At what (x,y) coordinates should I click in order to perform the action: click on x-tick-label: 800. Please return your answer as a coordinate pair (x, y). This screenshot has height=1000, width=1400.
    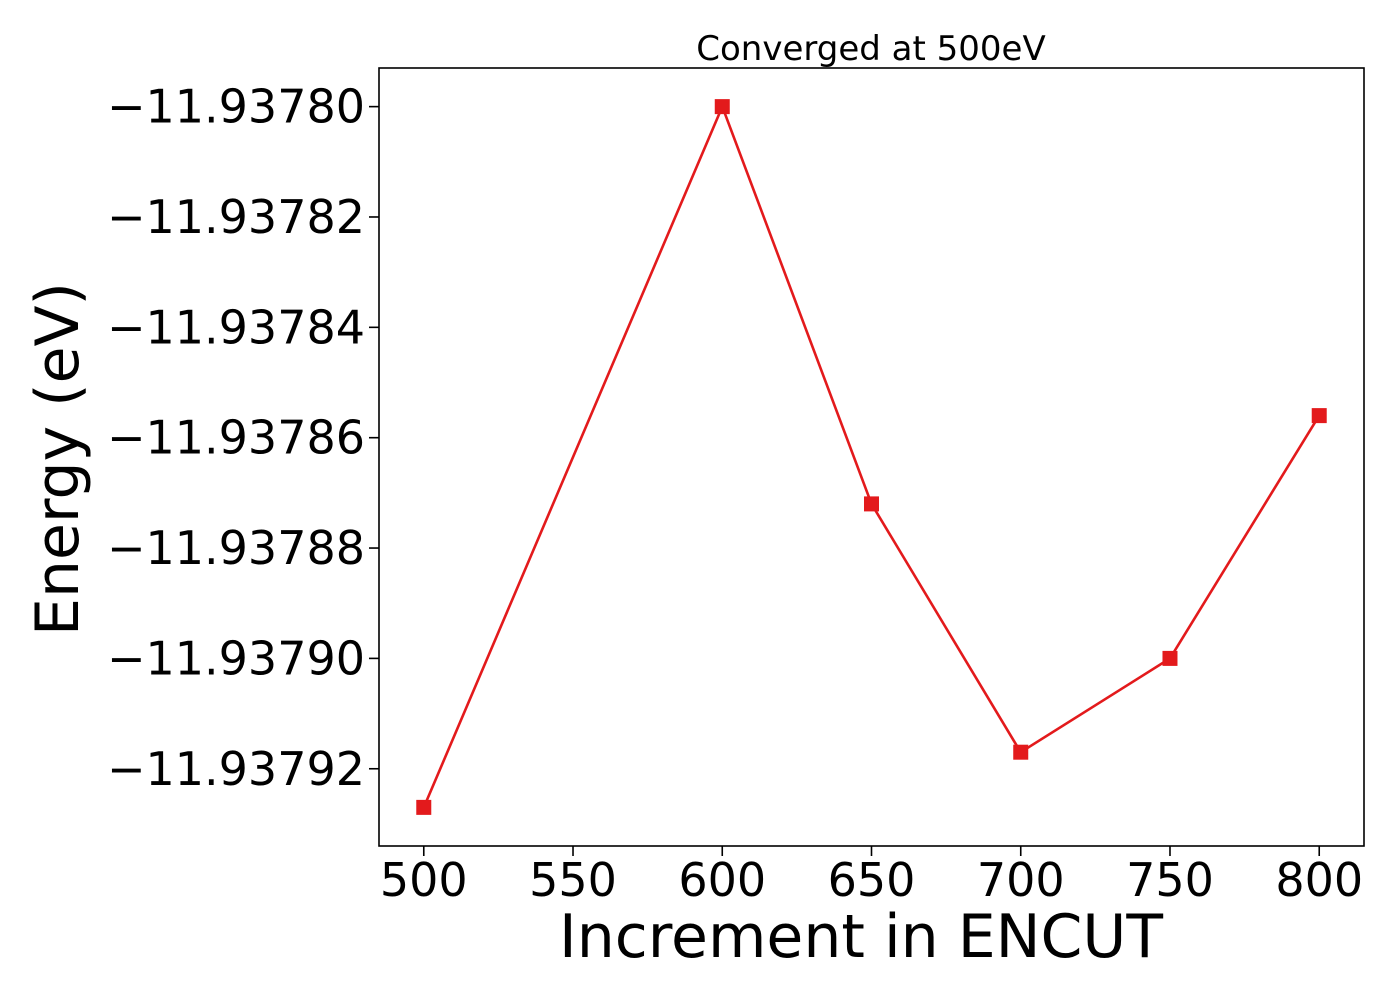
    Looking at the image, I should click on (1319, 880).